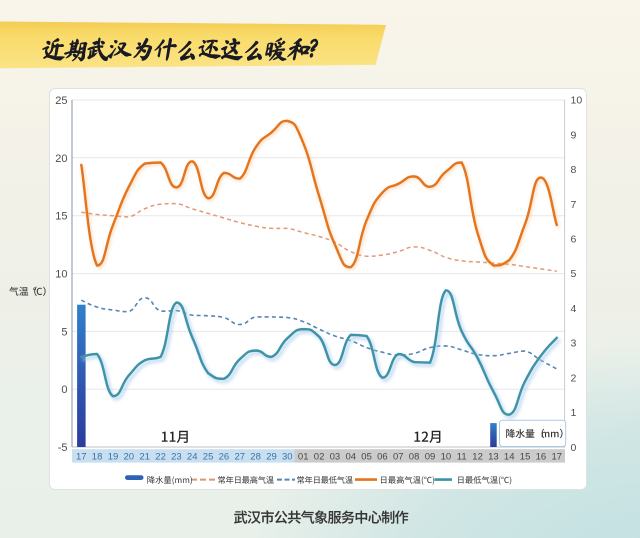 This screenshot has height=538, width=640. What do you see at coordinates (414, 456) in the screenshot?
I see `svg-text: 08` at bounding box center [414, 456].